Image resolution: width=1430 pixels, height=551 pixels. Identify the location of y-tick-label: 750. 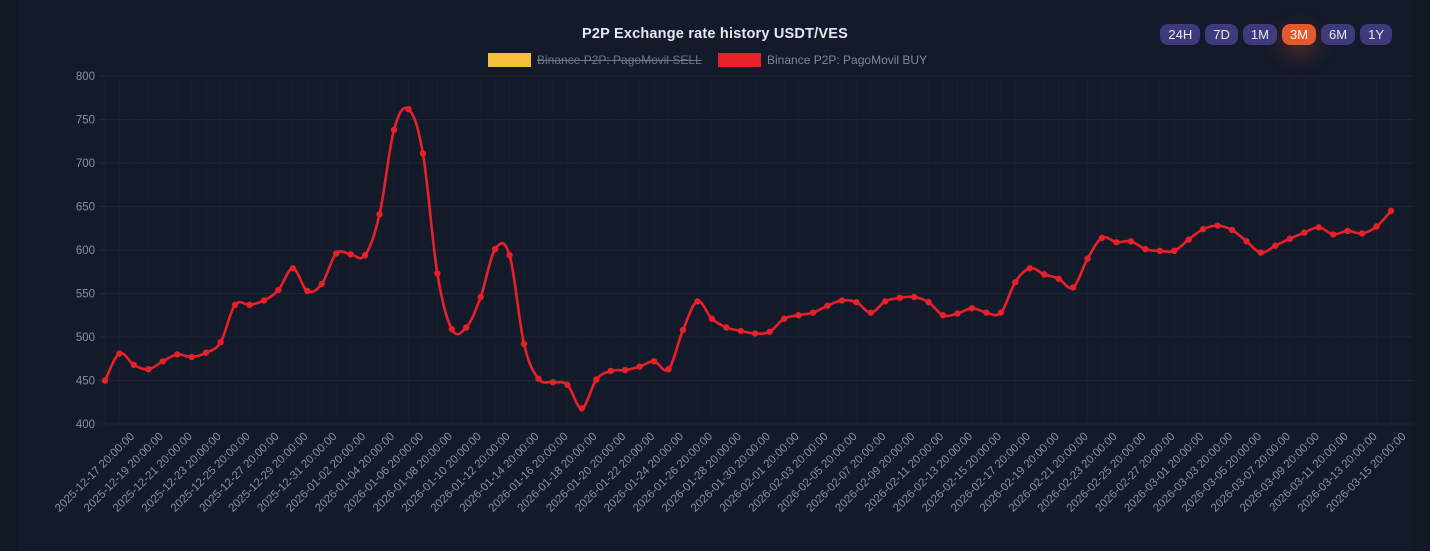
(85, 121).